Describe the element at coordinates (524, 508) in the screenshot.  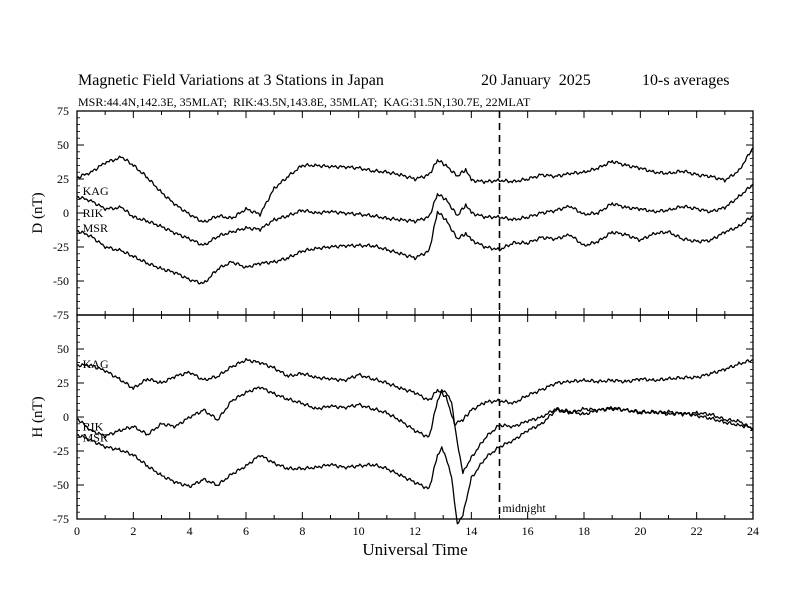
I see `midnight-label: midnight` at that location.